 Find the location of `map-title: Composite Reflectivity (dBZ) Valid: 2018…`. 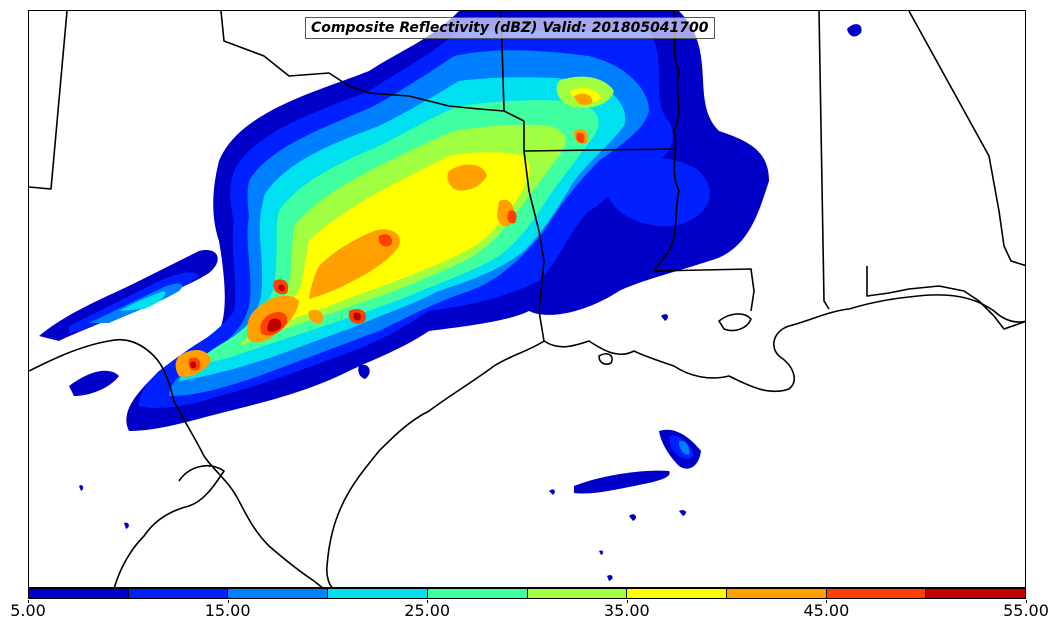

map-title: Composite Reflectivity (dBZ) Valid: 2018… is located at coordinates (510, 28).